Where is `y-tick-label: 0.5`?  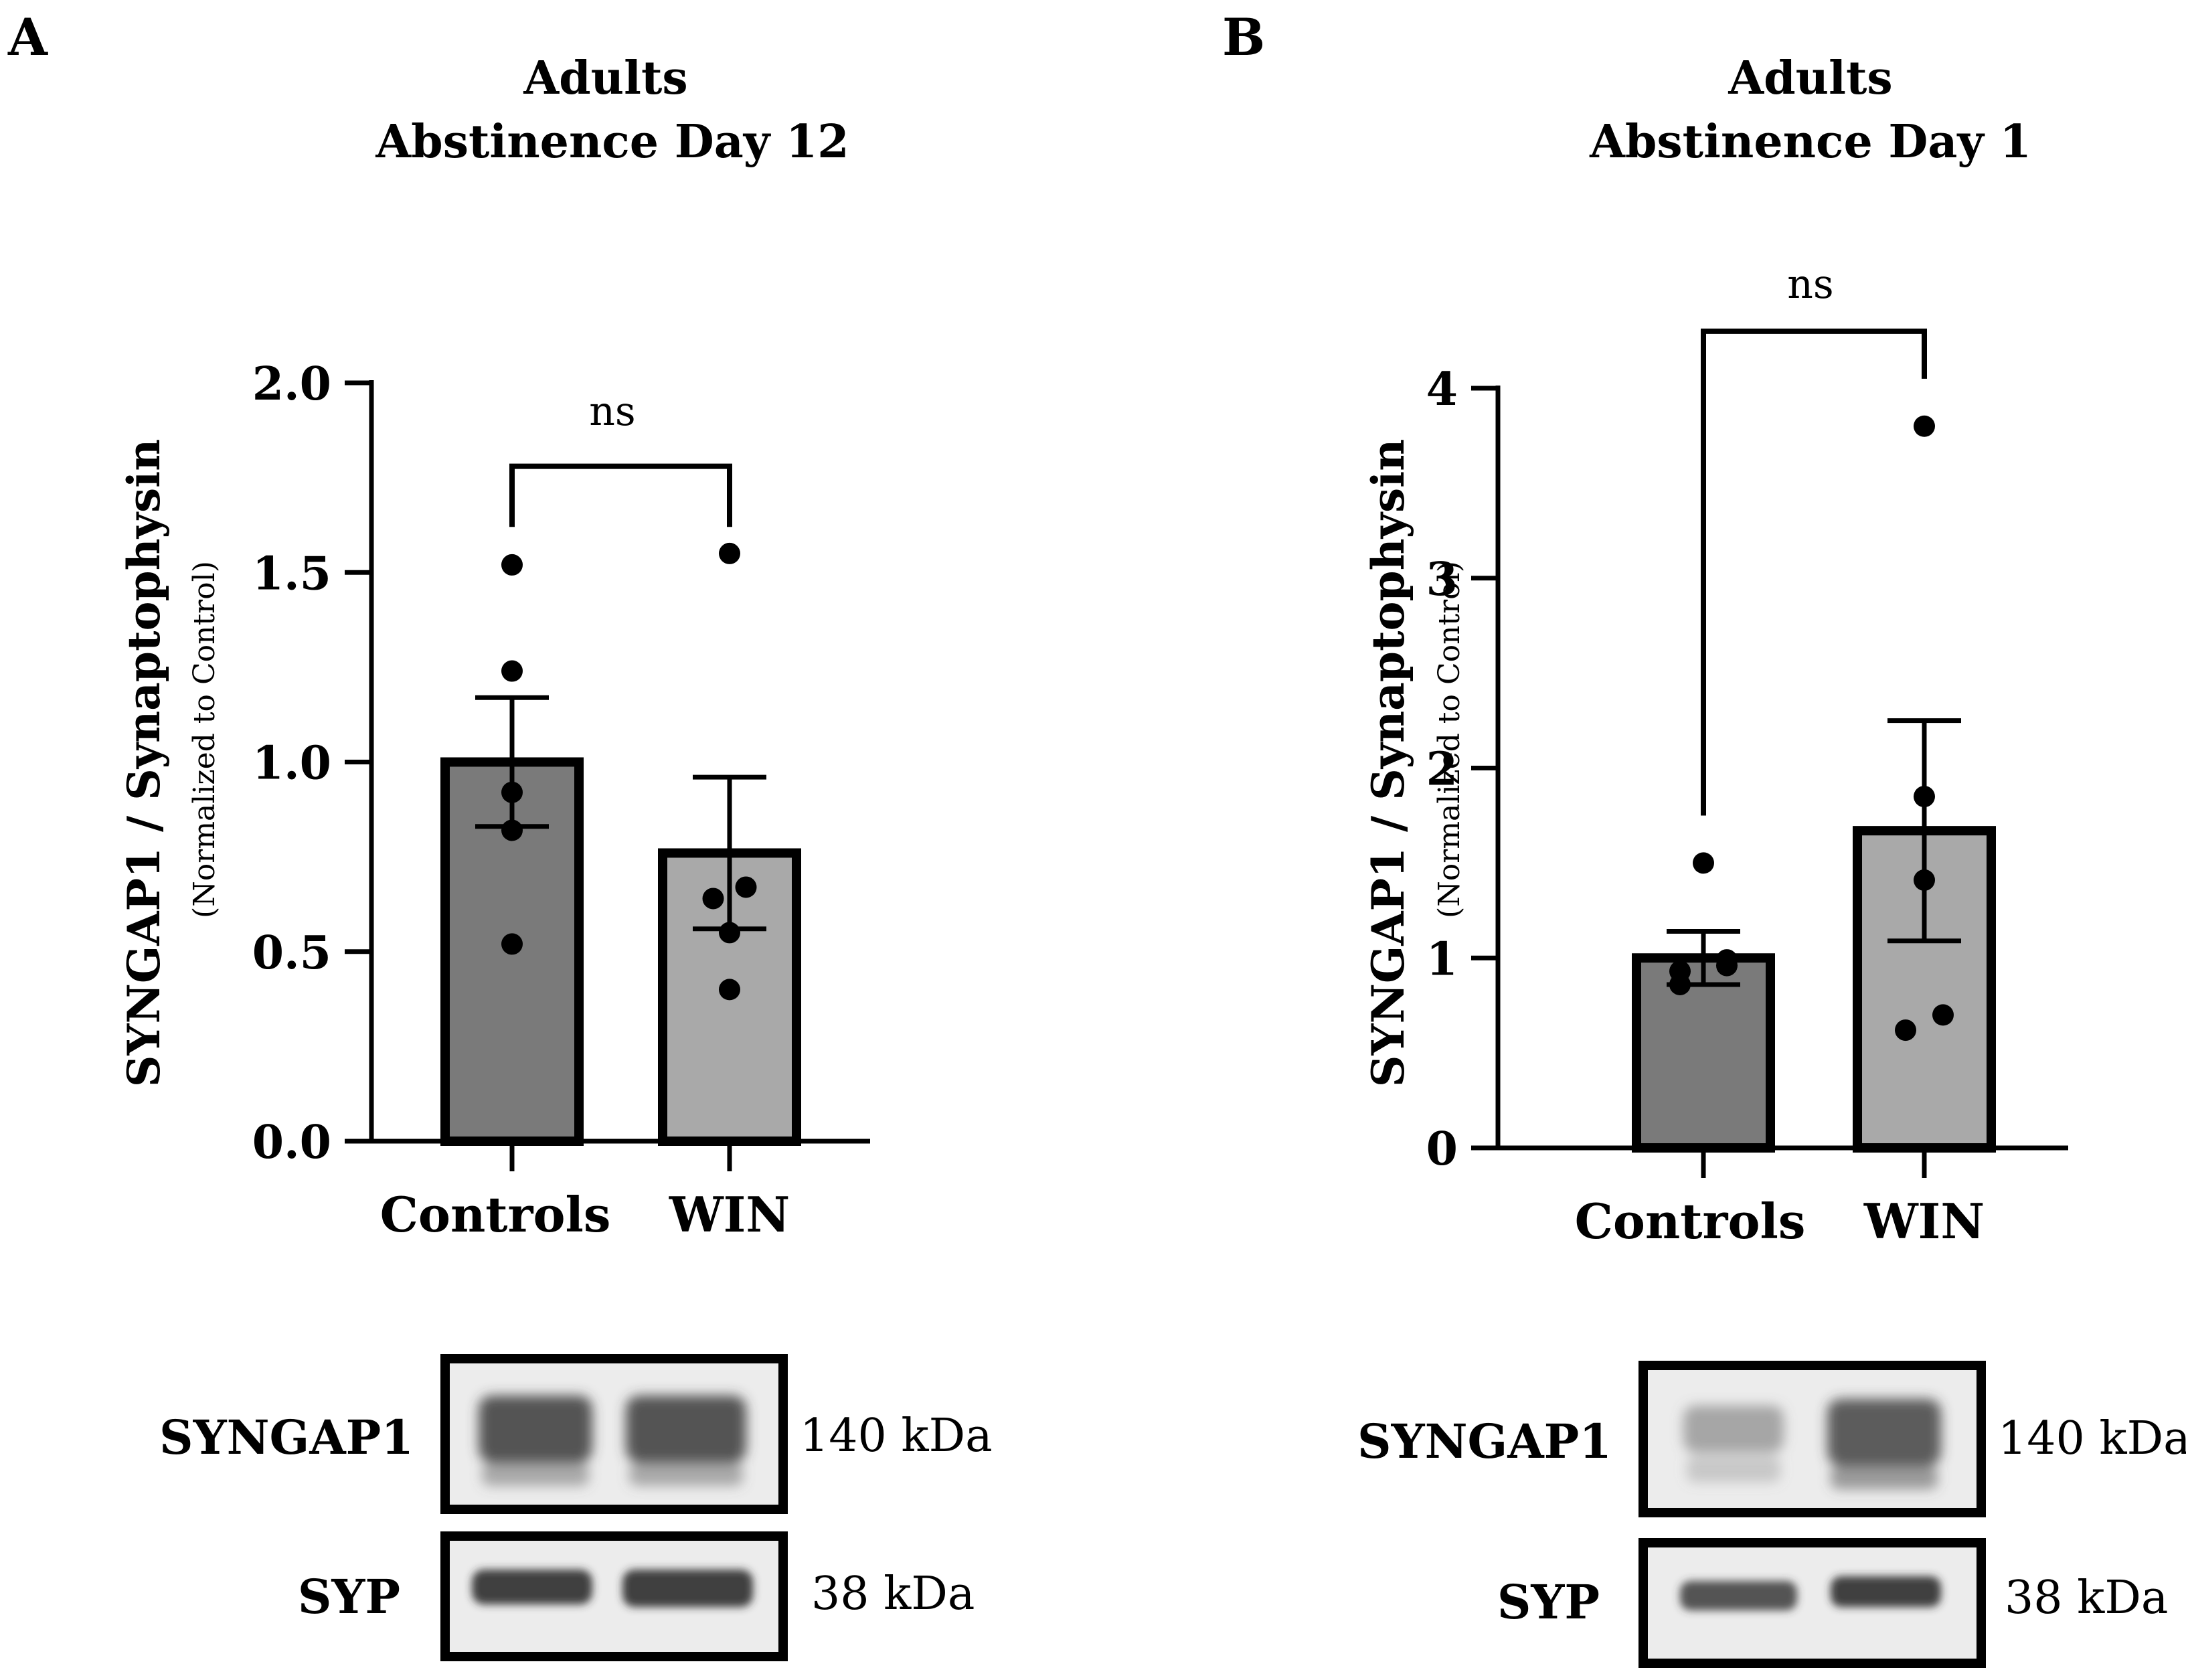
y-tick-label: 0.5 is located at coordinates (291, 953).